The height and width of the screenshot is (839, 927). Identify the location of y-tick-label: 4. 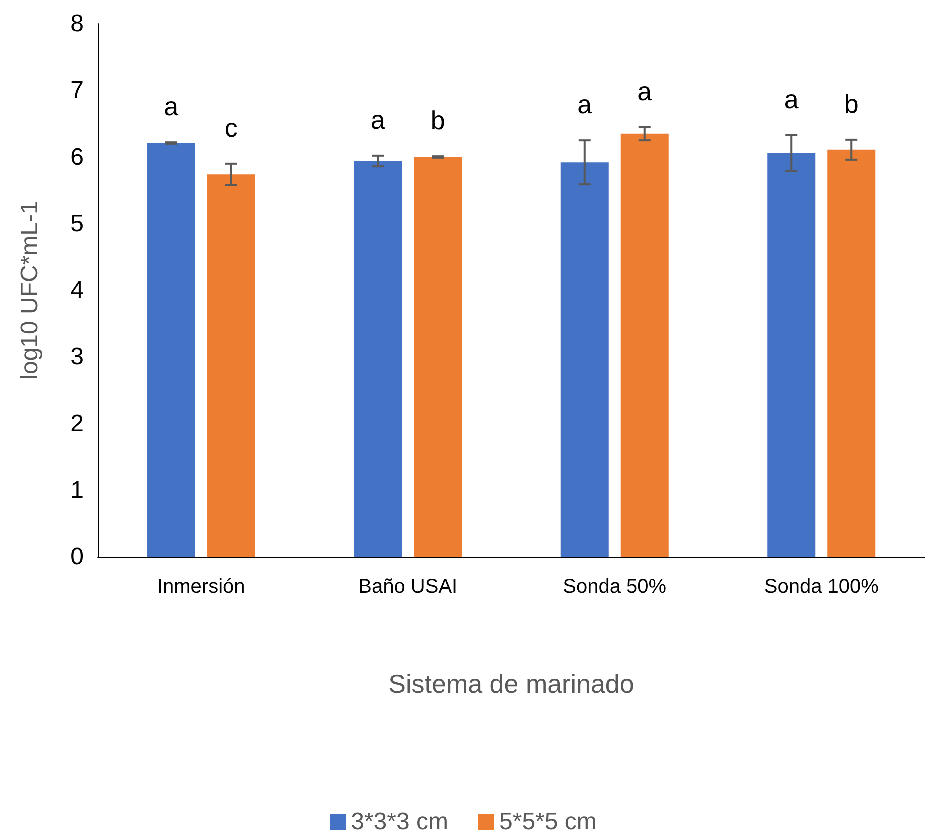
(77, 290).